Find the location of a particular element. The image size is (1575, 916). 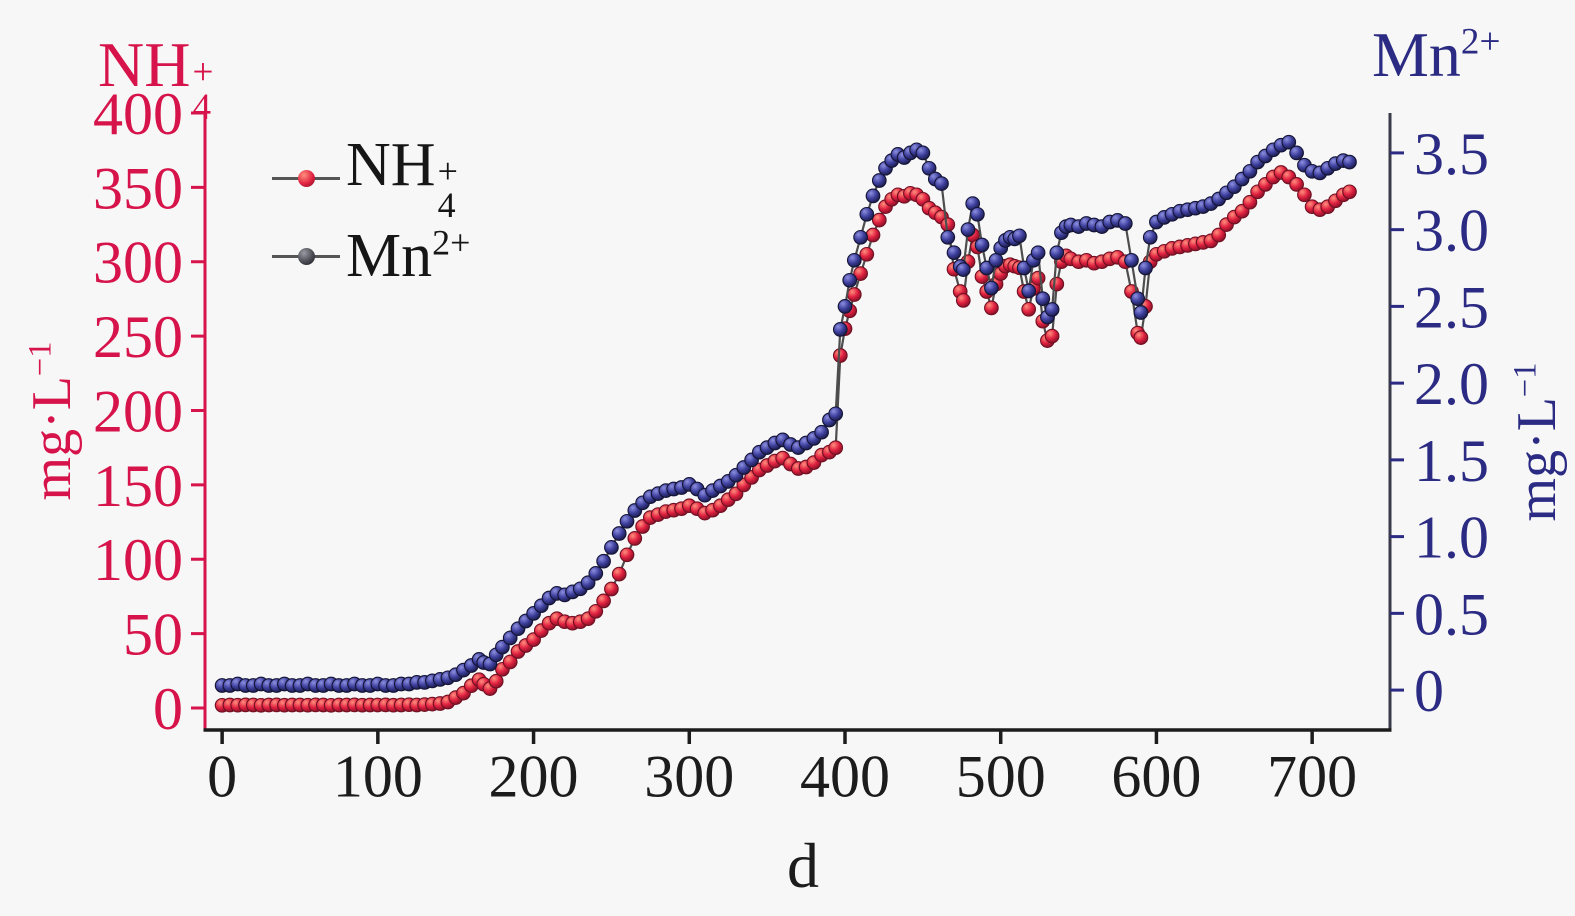

right-axis-title: Mn2+ is located at coordinates (1436, 55).